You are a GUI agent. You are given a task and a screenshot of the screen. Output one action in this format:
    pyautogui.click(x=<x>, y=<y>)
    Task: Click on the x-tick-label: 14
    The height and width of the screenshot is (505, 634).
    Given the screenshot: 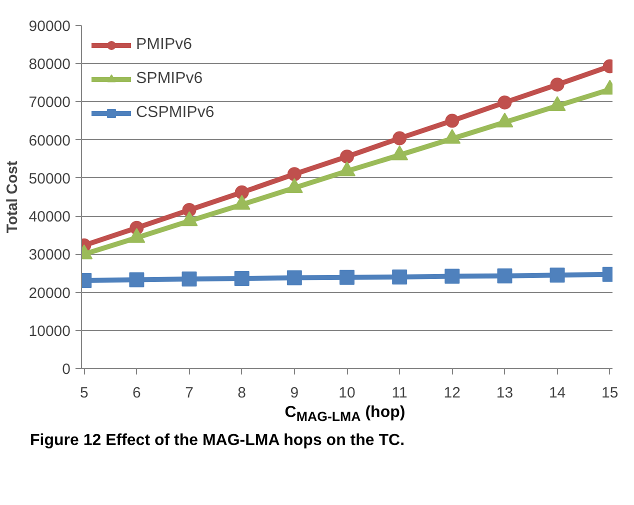 What is the action you would take?
    pyautogui.click(x=557, y=393)
    